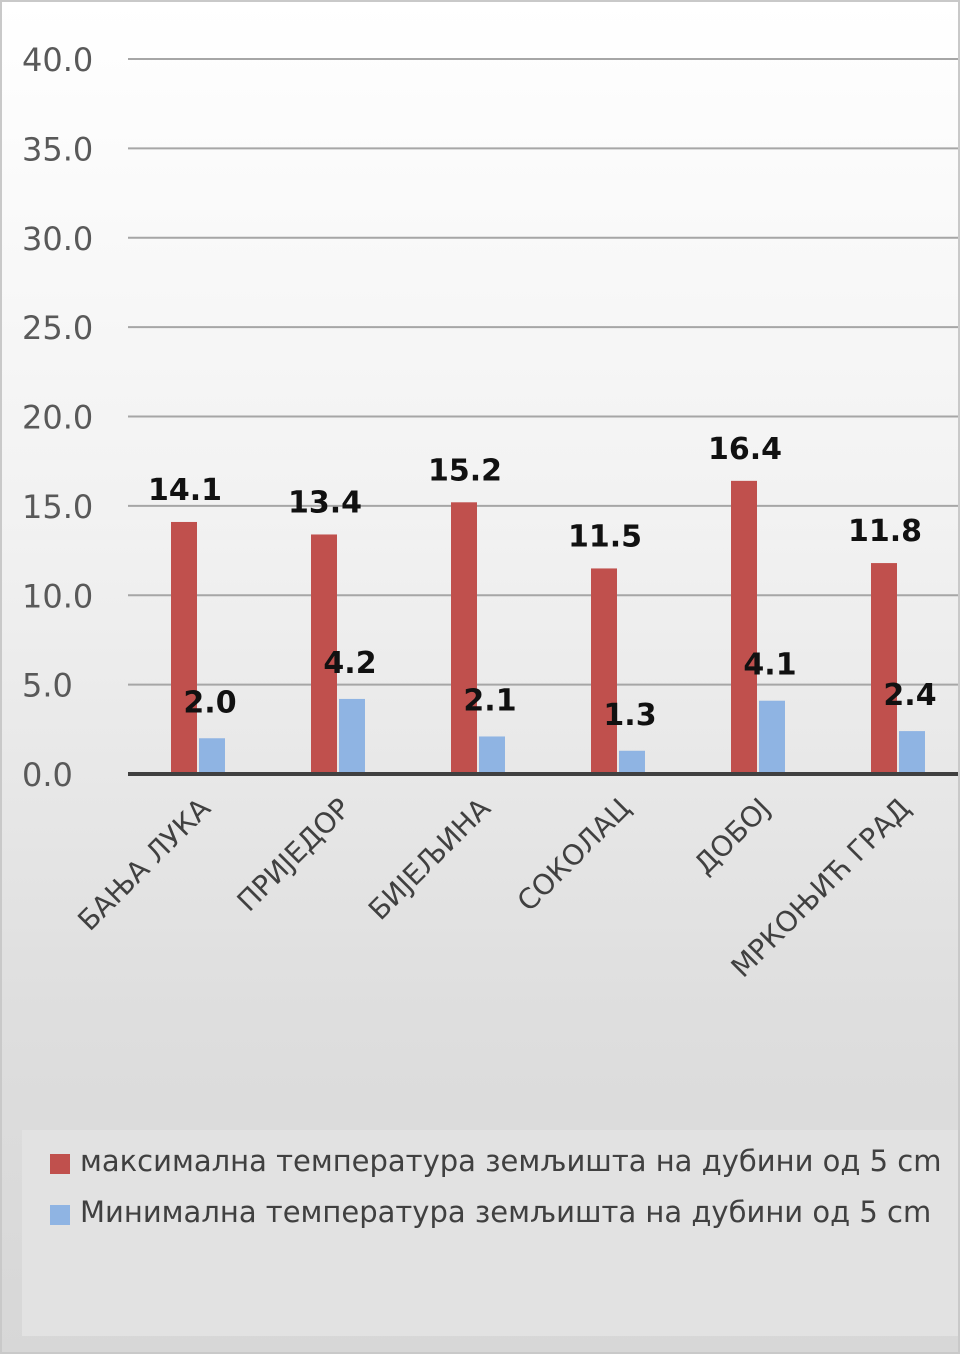 The width and height of the screenshot is (960, 1354). Describe the element at coordinates (465, 470) in the screenshot. I see `data-label-max-2: 15.2` at that location.